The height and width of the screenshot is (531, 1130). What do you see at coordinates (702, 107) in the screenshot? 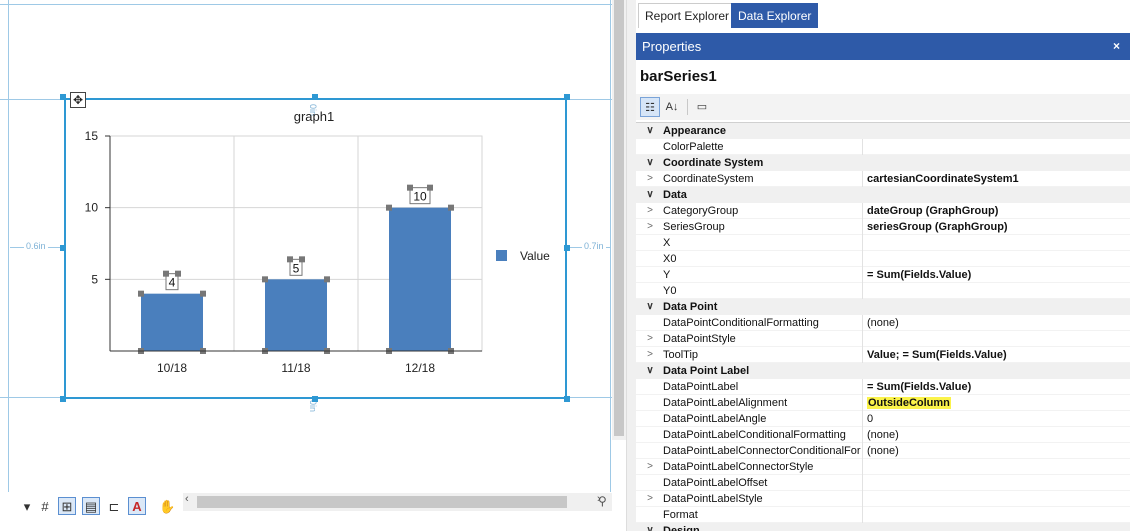
I see `property-pages-icon: ▭` at bounding box center [702, 107].